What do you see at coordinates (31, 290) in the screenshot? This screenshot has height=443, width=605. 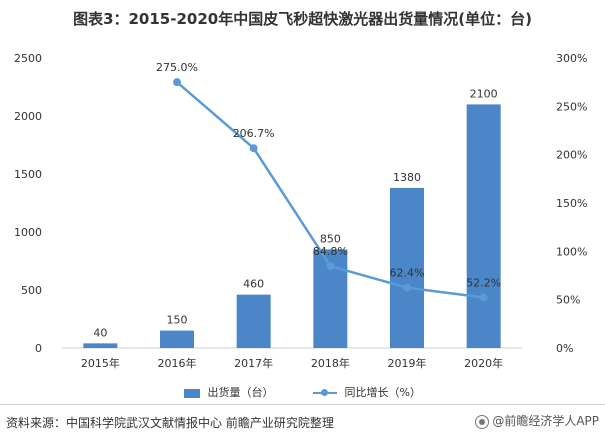 I see `y-left-tick-label: 500` at bounding box center [31, 290].